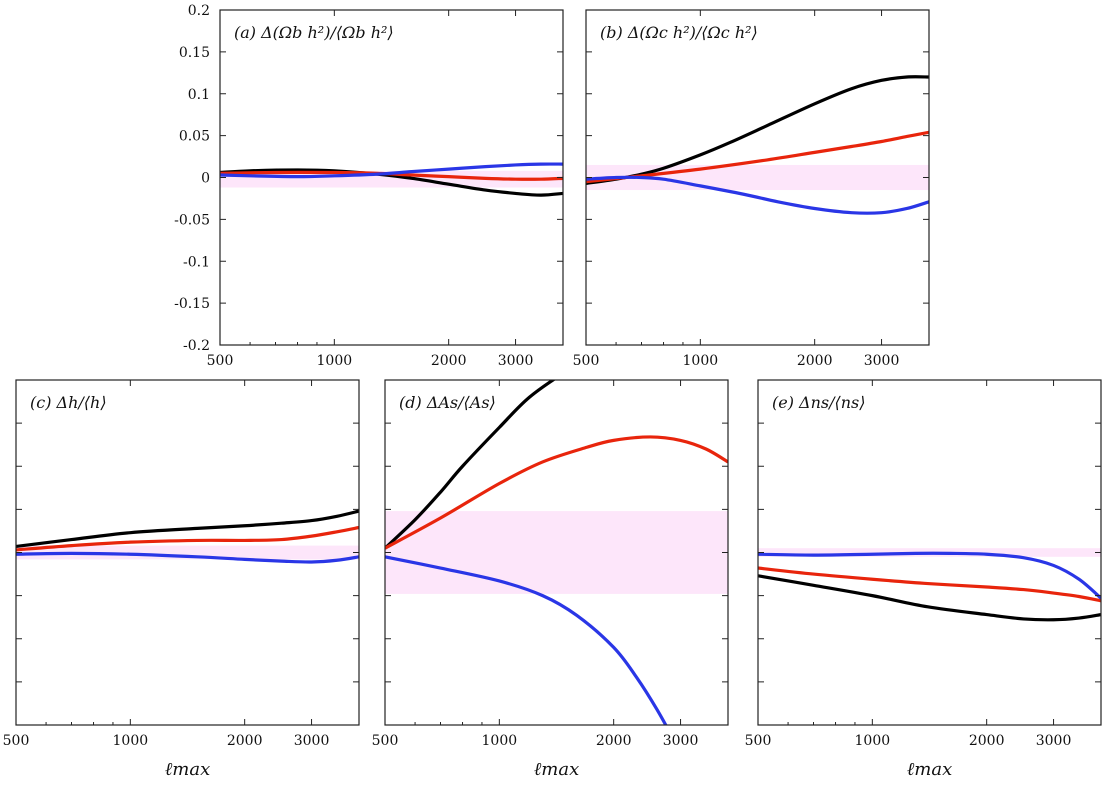 Image resolution: width=1105 pixels, height=787 pixels. I want to click on y-tick-label: -0.05, so click(192, 220).